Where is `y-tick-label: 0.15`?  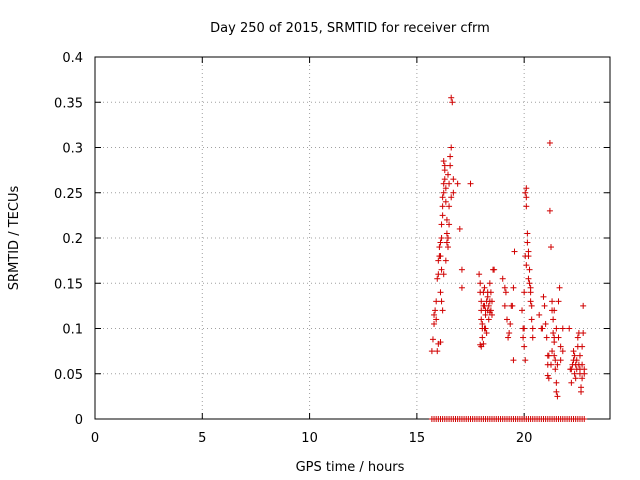 y-tick-label: 0.15 is located at coordinates (68, 284).